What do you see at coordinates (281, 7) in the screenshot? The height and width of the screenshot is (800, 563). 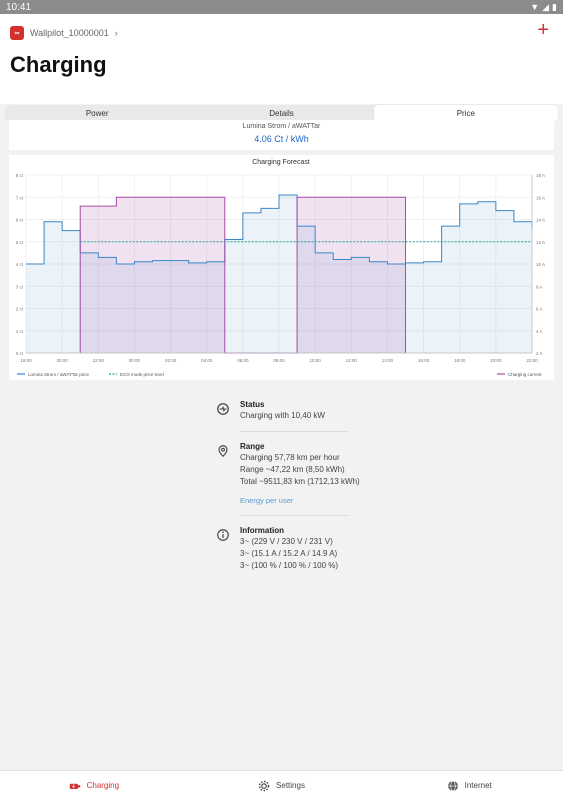 I see `status-bar: 10:41 ▼ ◢ ▮` at bounding box center [281, 7].